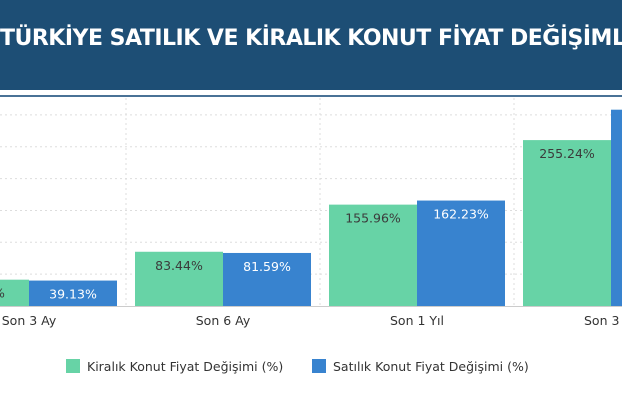  Describe the element at coordinates (185, 366) in the screenshot. I see `legend-label-rental: Kiralık Konut Fiyat Değişimi (%)` at that location.